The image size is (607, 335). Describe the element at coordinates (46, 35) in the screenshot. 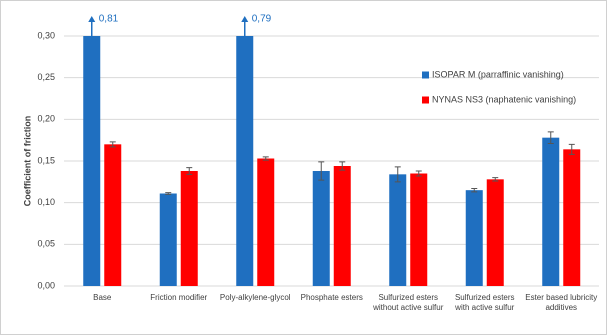

I see `y-tick-label: 0,30` at that location.